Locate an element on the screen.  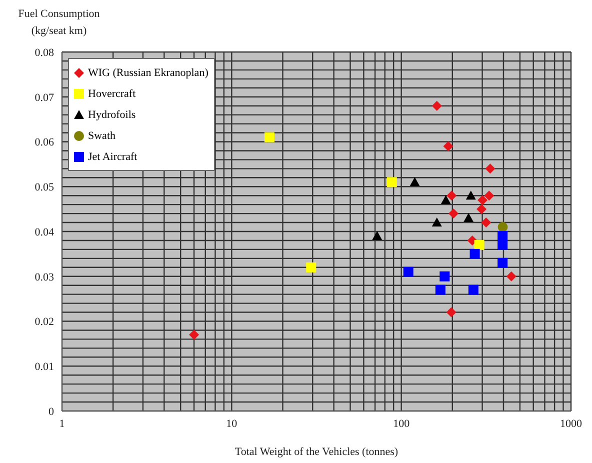
x-tick-label: 1000 is located at coordinates (571, 424).